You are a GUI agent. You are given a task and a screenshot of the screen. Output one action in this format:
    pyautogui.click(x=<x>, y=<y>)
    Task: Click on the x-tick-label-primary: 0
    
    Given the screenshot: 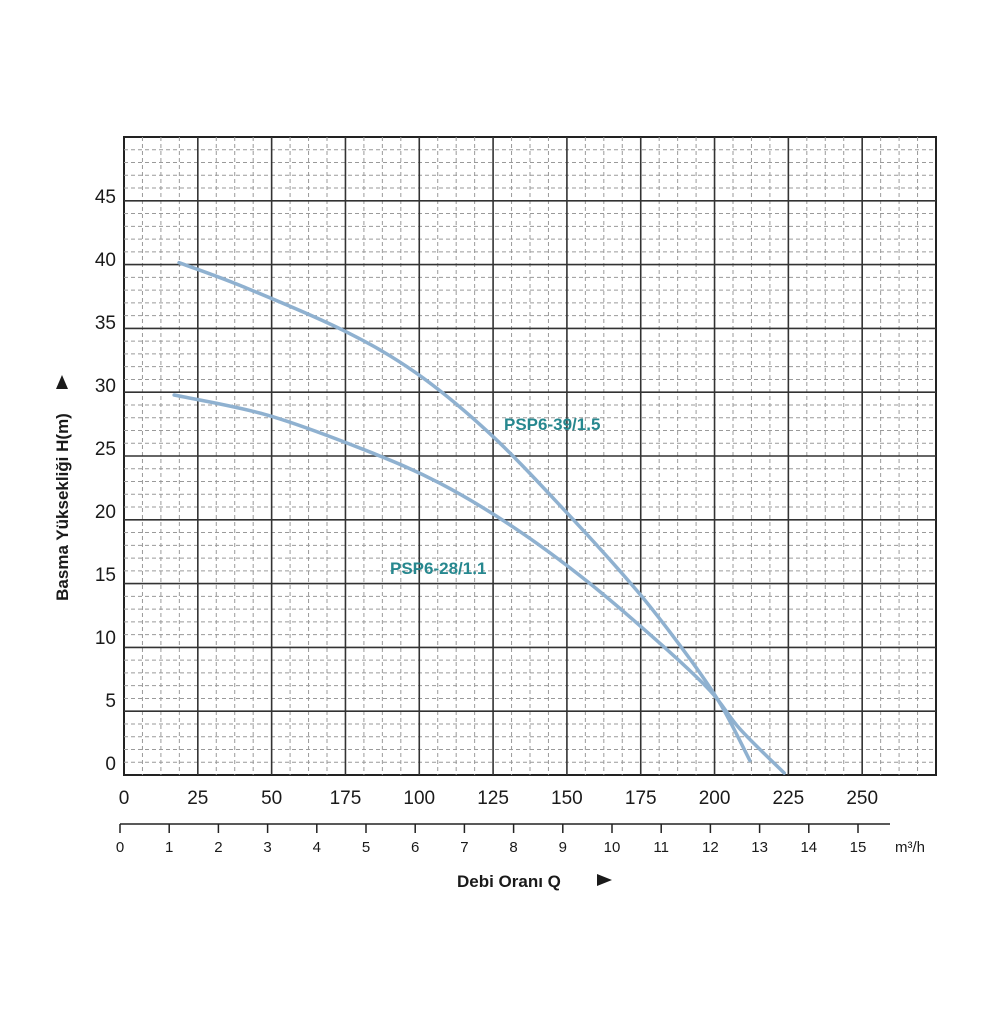 What is the action you would take?
    pyautogui.click(x=124, y=798)
    